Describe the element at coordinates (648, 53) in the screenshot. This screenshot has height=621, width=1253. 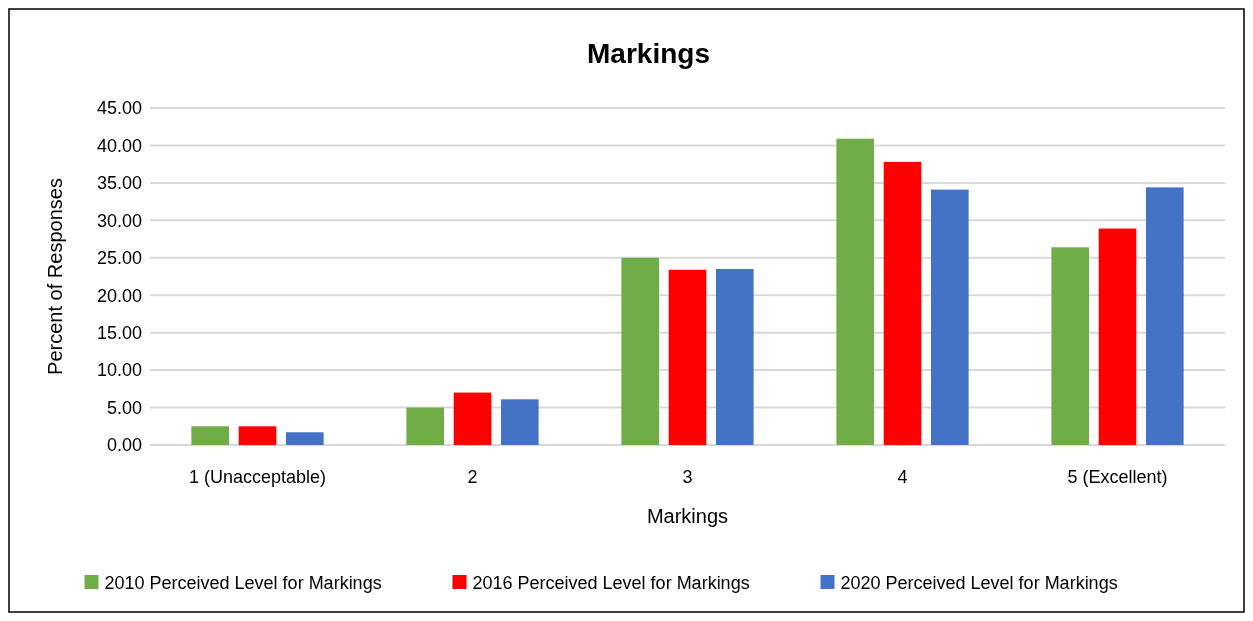
I see `chart-title: Markings` at that location.